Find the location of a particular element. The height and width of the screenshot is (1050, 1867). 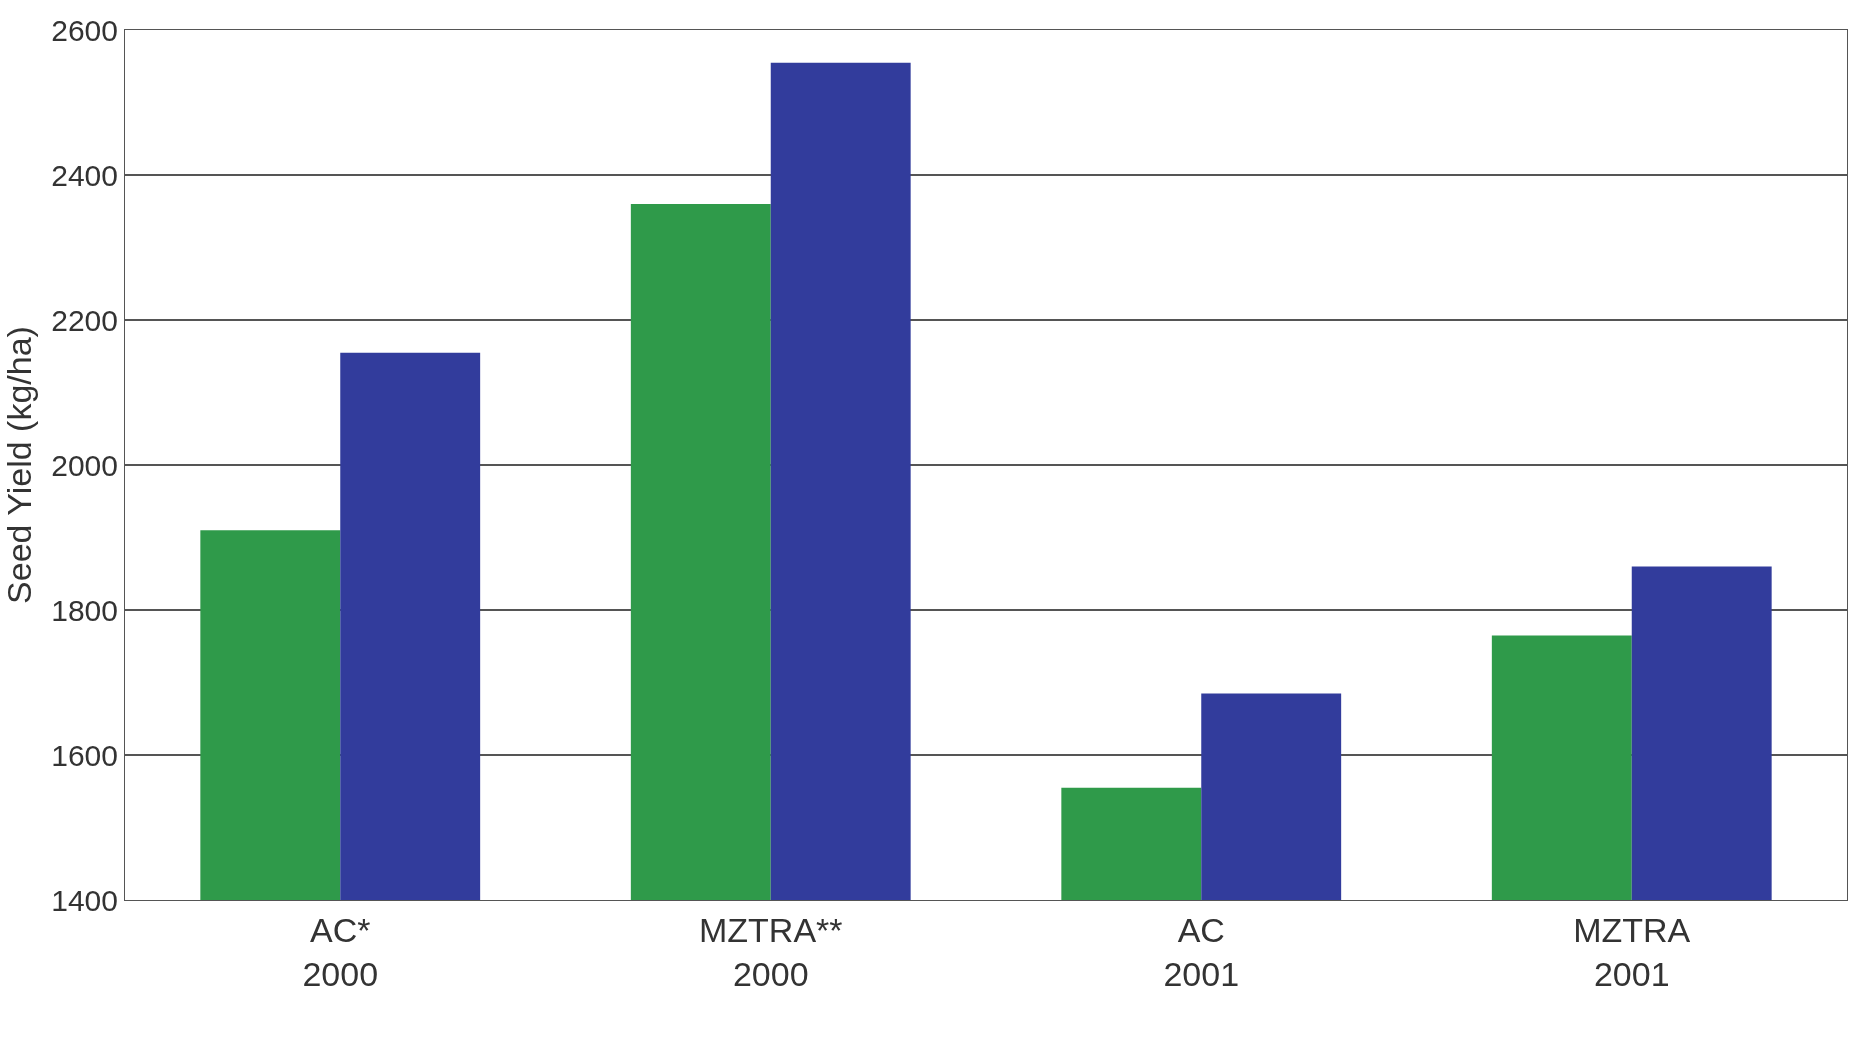

x-tick-label: MZTRA** 2000 is located at coordinates (770, 951).